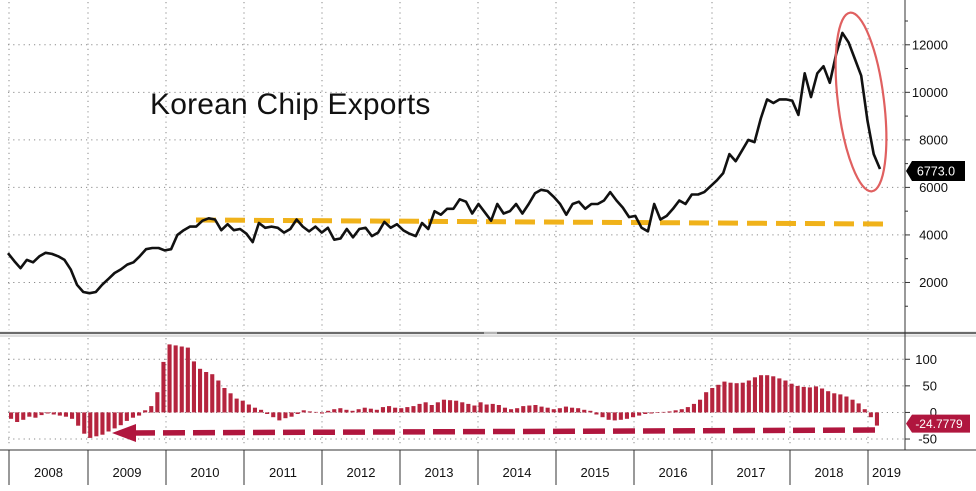  What do you see at coordinates (926, 359) in the screenshot?
I see `lower-y-tick-label: 100` at bounding box center [926, 359].